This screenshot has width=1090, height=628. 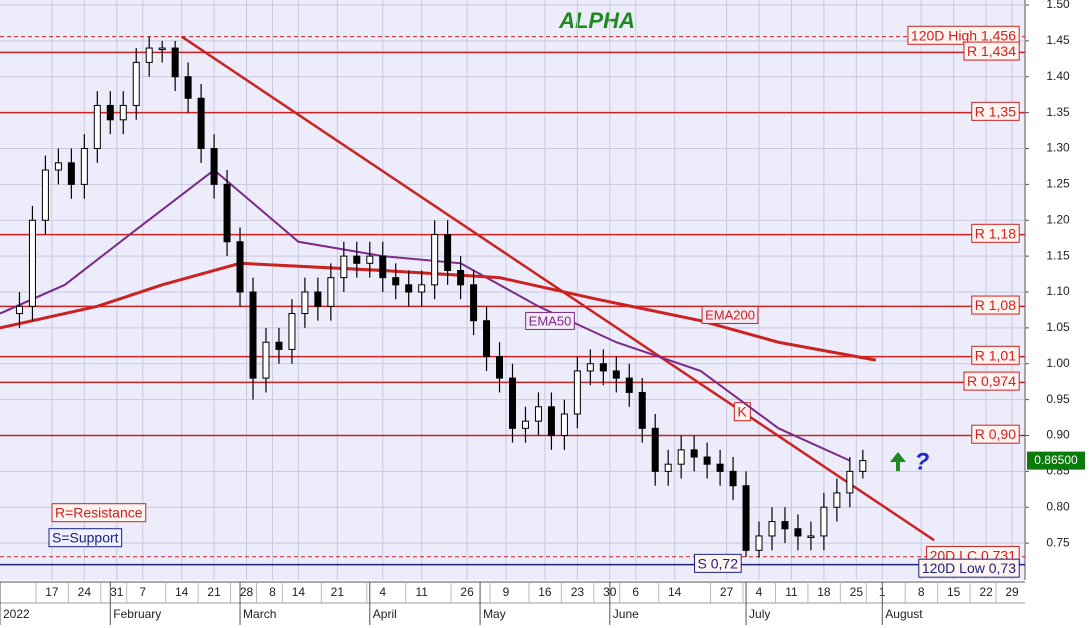 I want to click on x-tick-label: 17, so click(x=52, y=592).